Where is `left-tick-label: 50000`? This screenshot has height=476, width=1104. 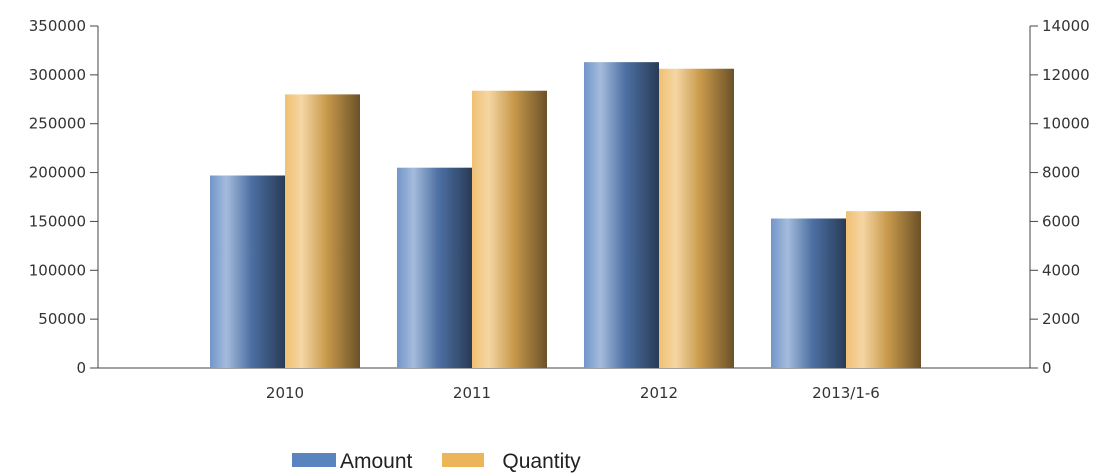 left-tick-label: 50000 is located at coordinates (62, 319).